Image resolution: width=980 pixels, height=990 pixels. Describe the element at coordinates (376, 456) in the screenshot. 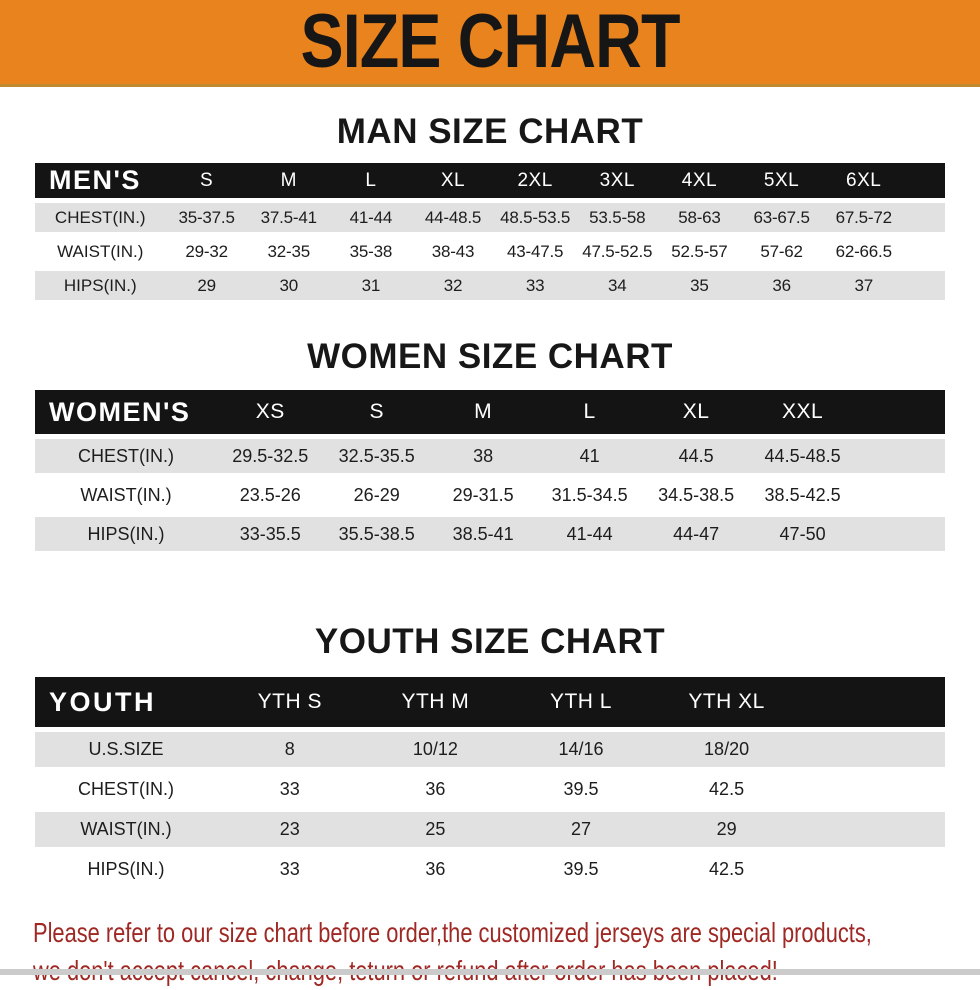

I see `size-value: 32.5-35.5` at that location.